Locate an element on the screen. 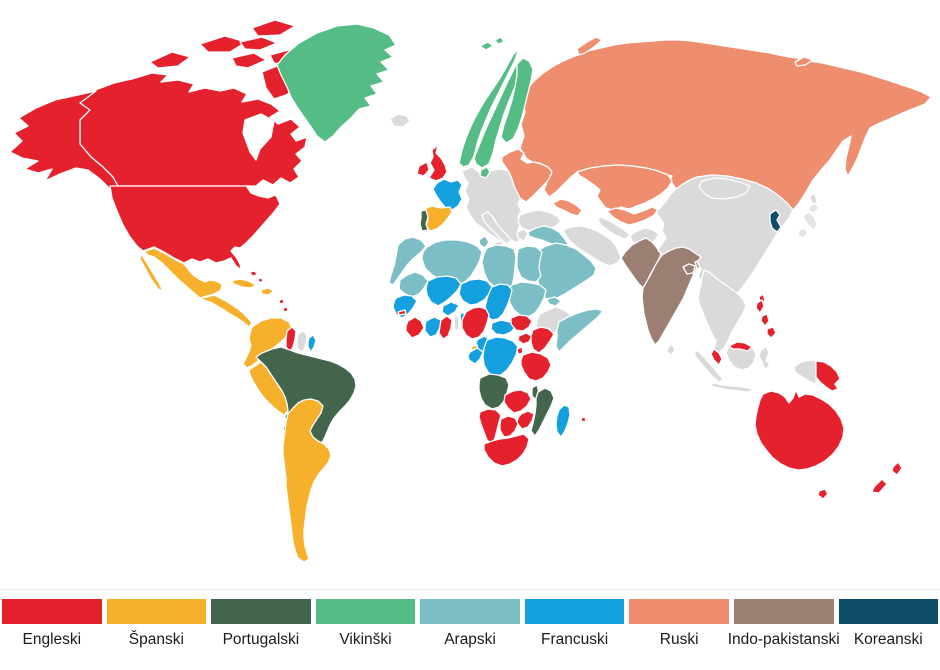 Image resolution: width=940 pixels, height=670 pixels. region-norway is located at coordinates (489, 107).